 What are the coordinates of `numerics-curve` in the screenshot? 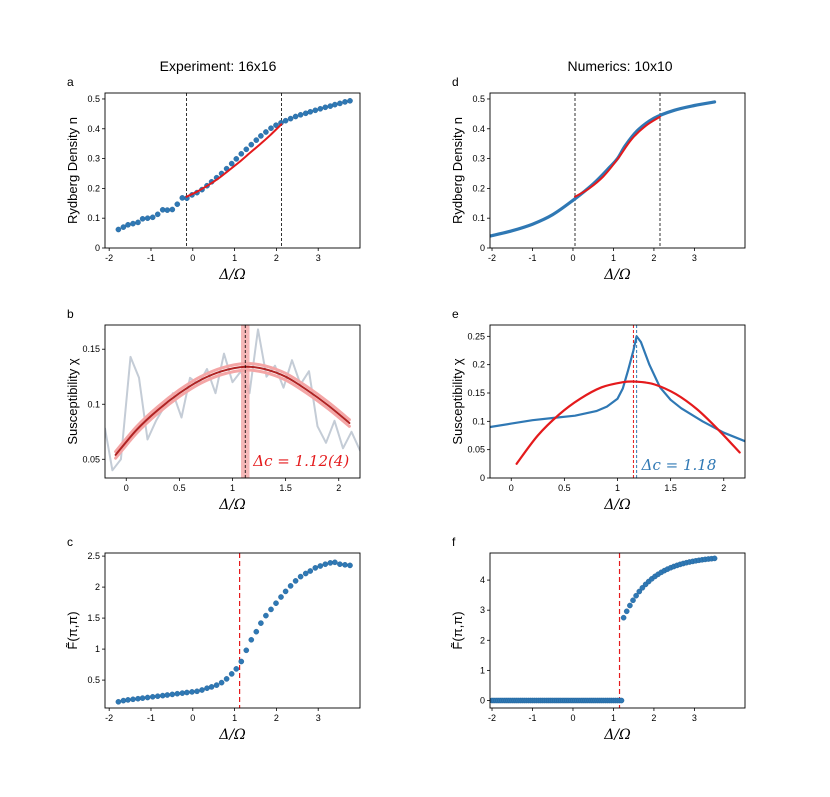 It's located at (603, 169).